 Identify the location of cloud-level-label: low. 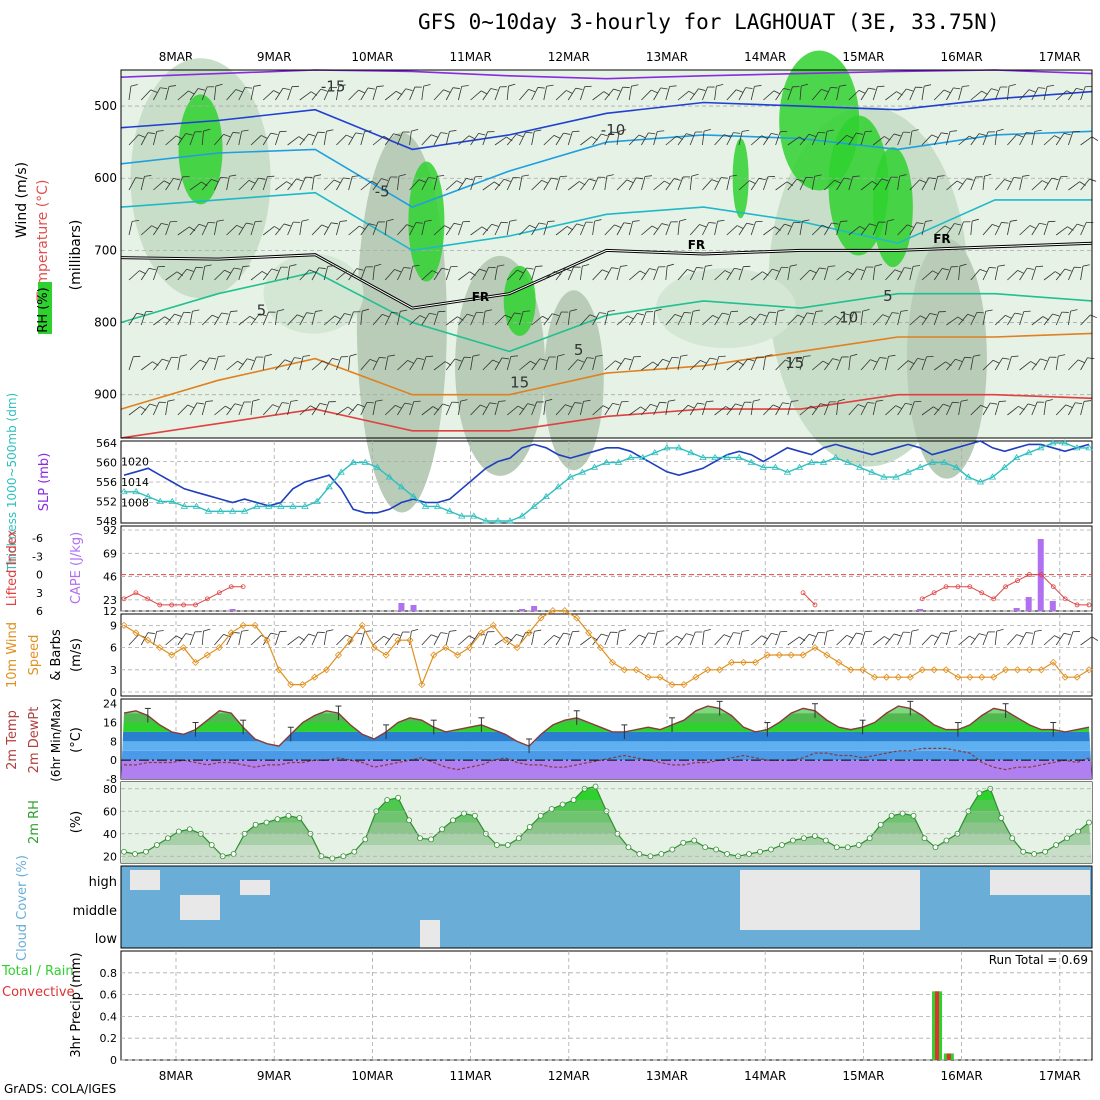
(106, 939).